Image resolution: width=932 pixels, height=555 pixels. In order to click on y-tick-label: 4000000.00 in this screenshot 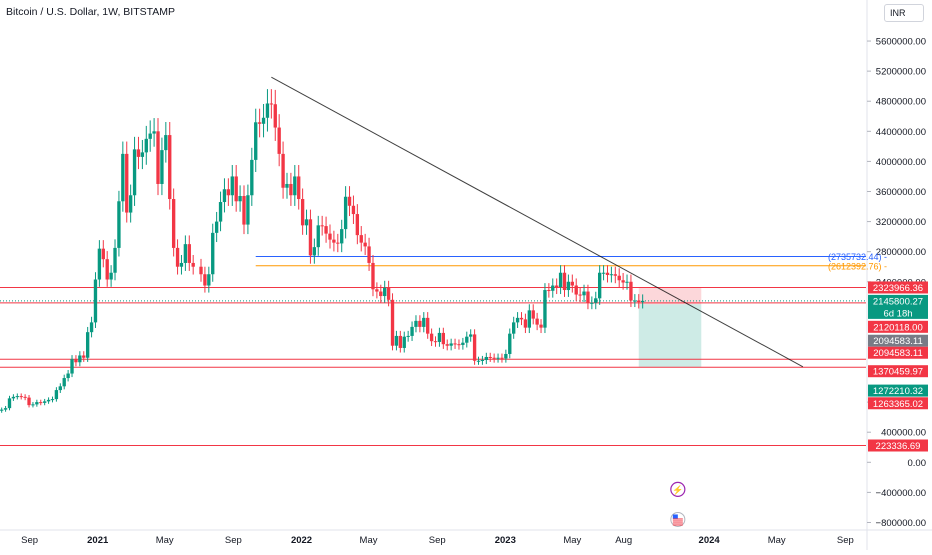, I will do `click(901, 162)`.